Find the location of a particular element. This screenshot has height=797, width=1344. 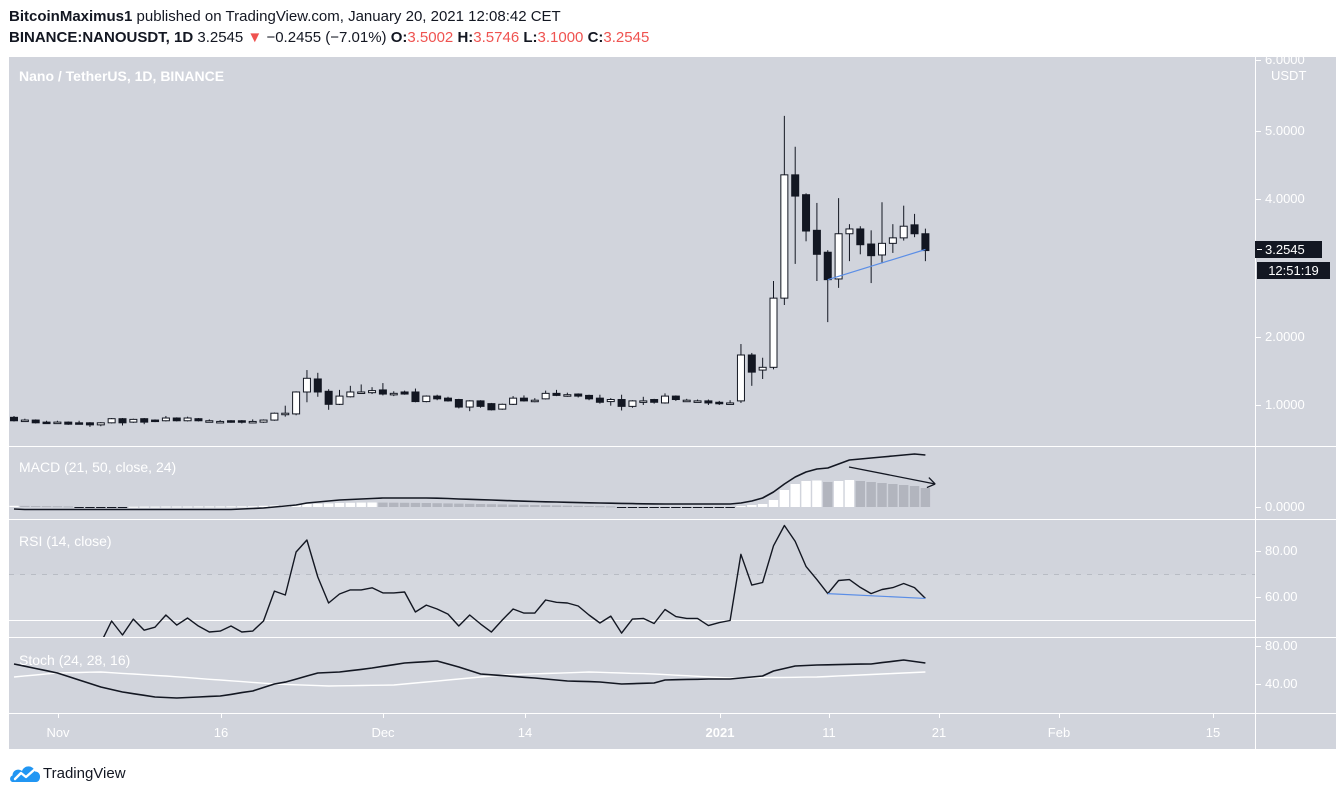

macd-pane is located at coordinates (472, 482).